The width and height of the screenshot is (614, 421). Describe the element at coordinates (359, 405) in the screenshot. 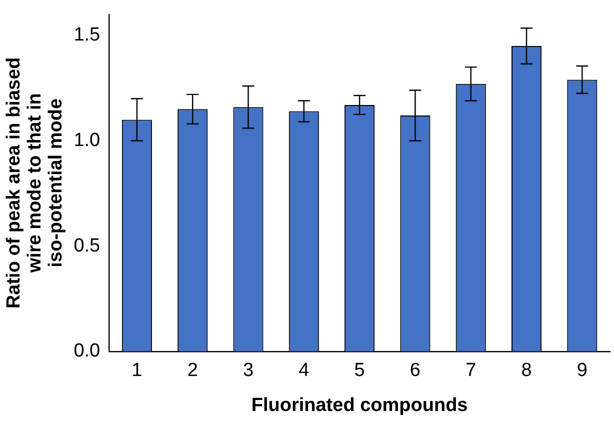

I see `x-axis-title: Fluorinated compounds` at that location.